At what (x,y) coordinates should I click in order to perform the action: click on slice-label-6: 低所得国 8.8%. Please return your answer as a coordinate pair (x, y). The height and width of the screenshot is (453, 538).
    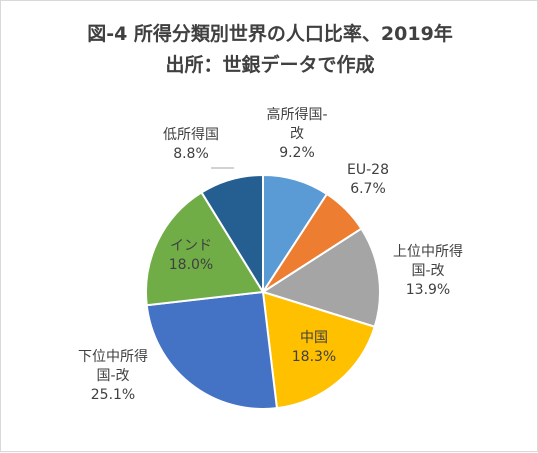
    Looking at the image, I should click on (191, 144).